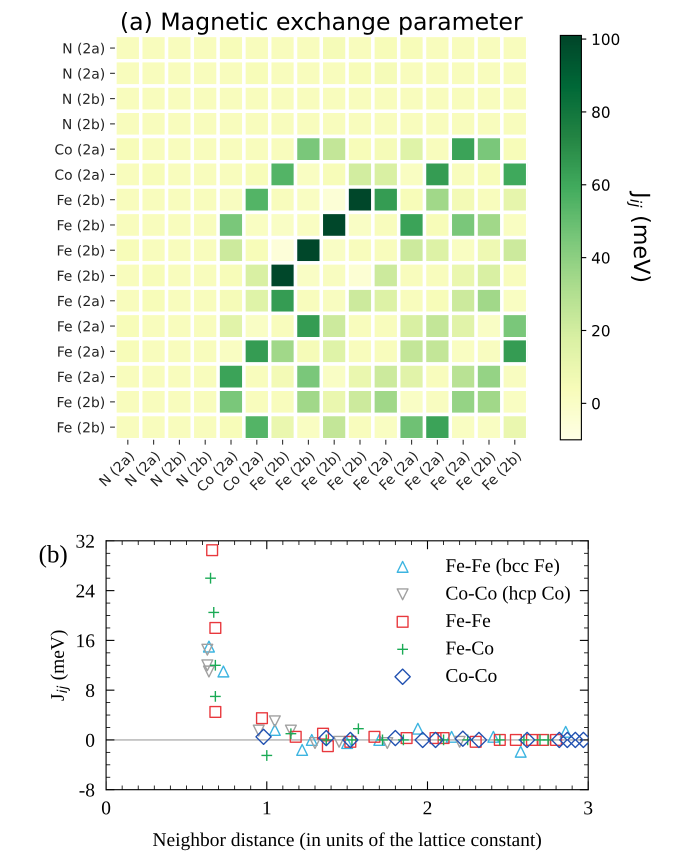  Describe the element at coordinates (85, 641) in the screenshot. I see `y-tick-label: 16` at that location.